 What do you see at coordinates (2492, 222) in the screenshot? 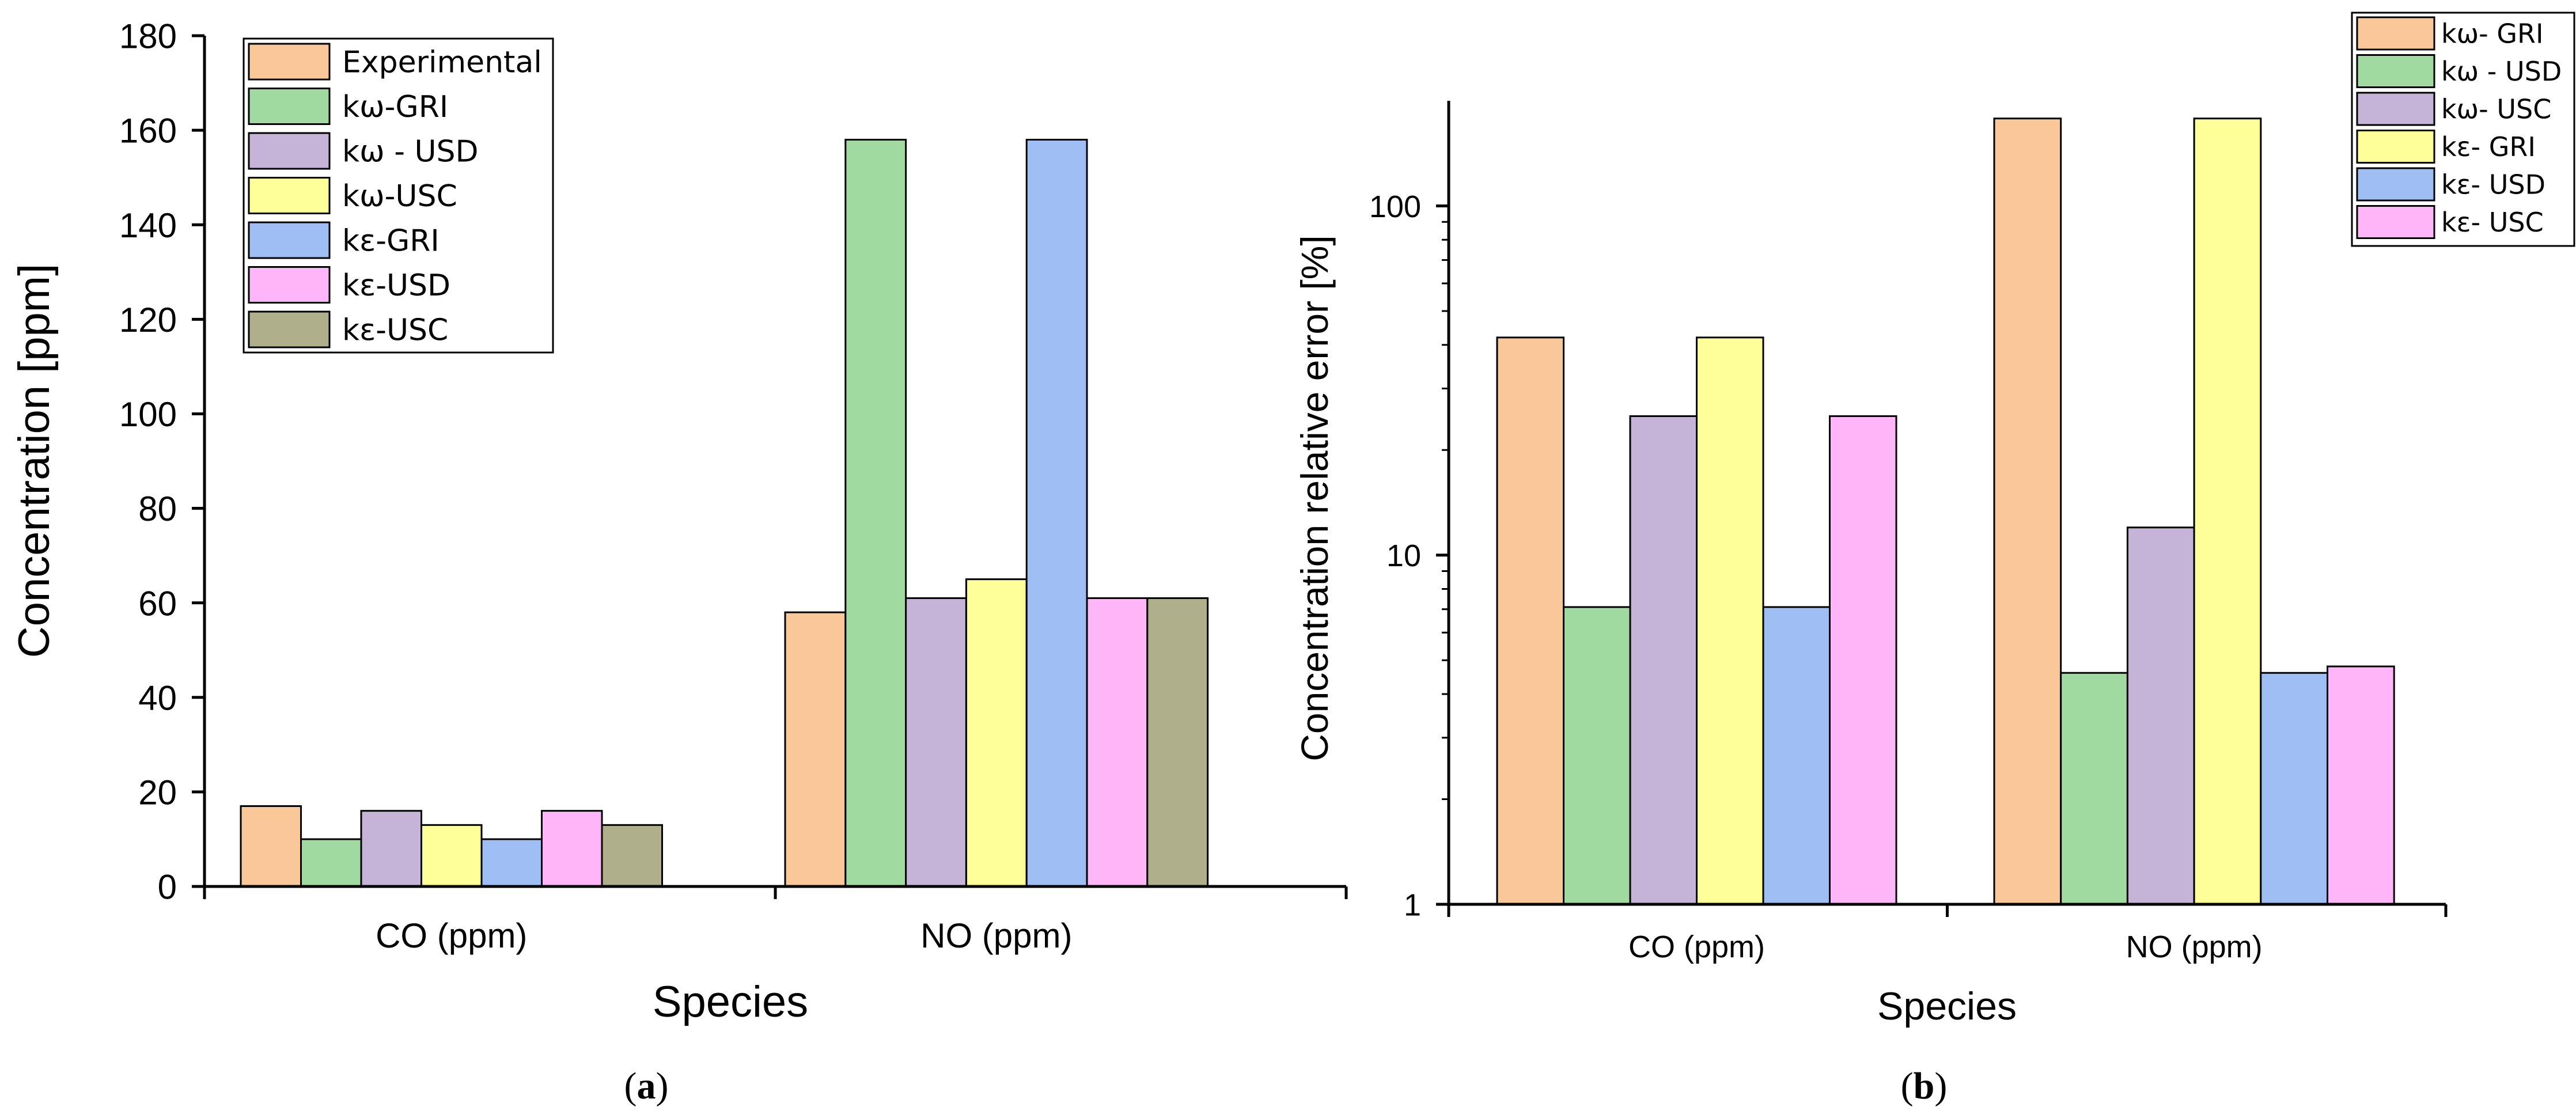
I see `chart-b-legend-label: kε- USC` at bounding box center [2492, 222].